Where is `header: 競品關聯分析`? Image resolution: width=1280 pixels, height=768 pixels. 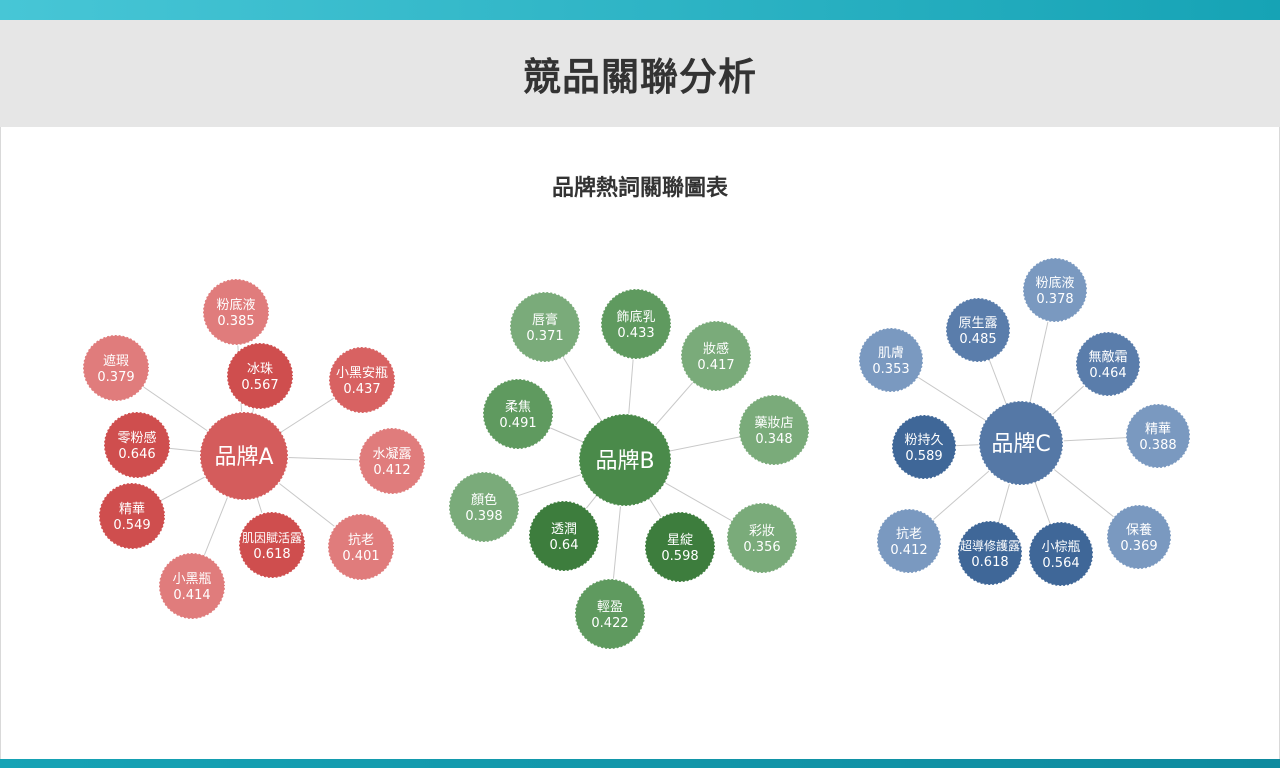 header: 競品關聯分析 is located at coordinates (640, 73).